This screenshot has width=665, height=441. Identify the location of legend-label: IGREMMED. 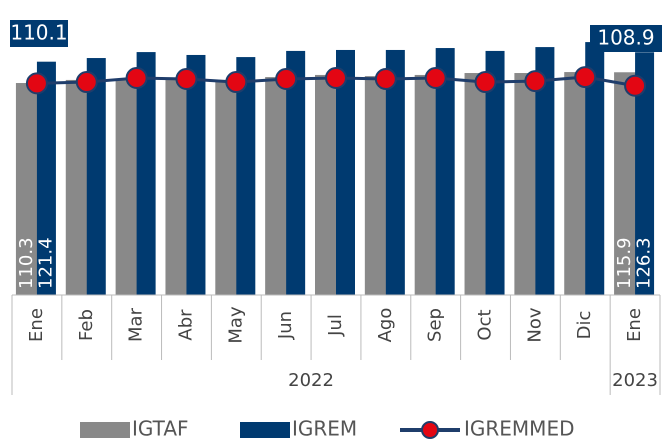
(519, 429).